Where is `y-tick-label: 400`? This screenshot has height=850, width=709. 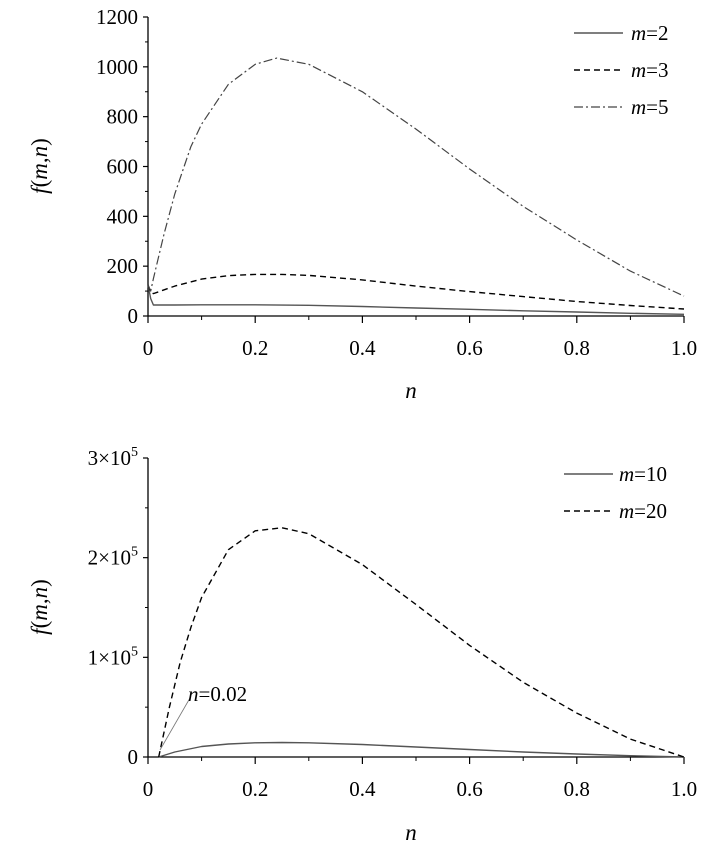
y-tick-label: 400 is located at coordinates (123, 216).